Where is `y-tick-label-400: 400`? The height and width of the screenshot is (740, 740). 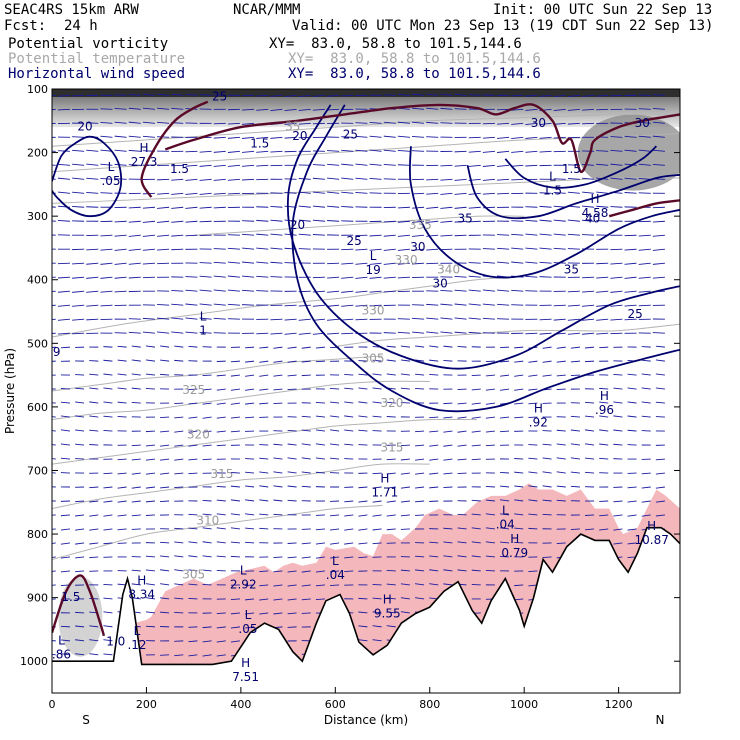
y-tick-label-400: 400 is located at coordinates (37, 280).